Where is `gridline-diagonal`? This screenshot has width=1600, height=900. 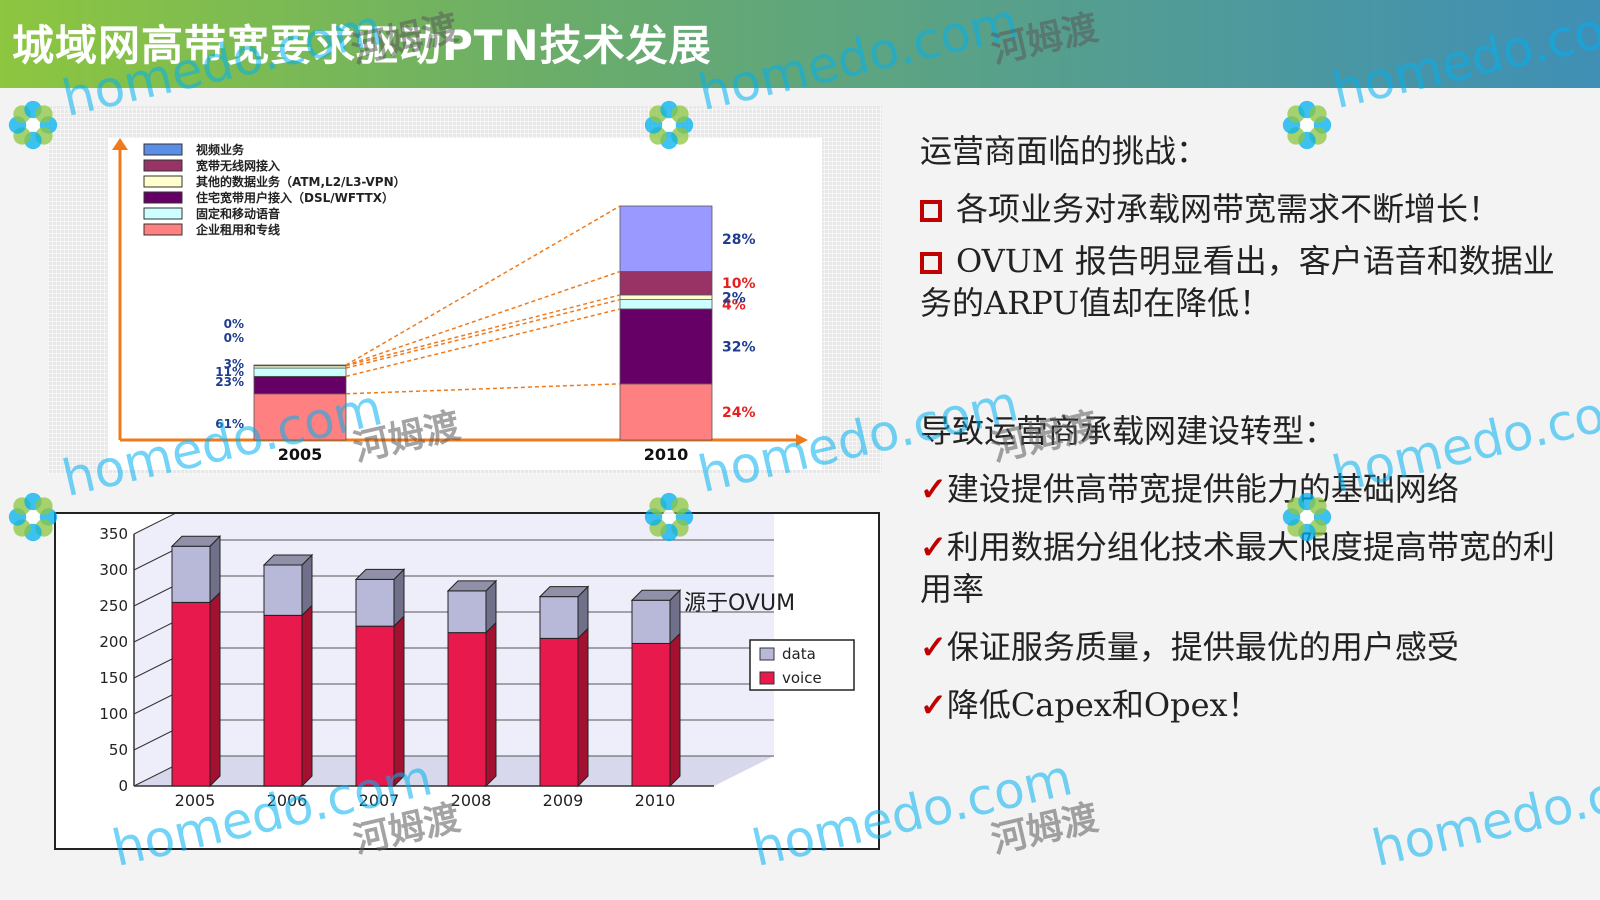 gridline-diagonal is located at coordinates (154, 524).